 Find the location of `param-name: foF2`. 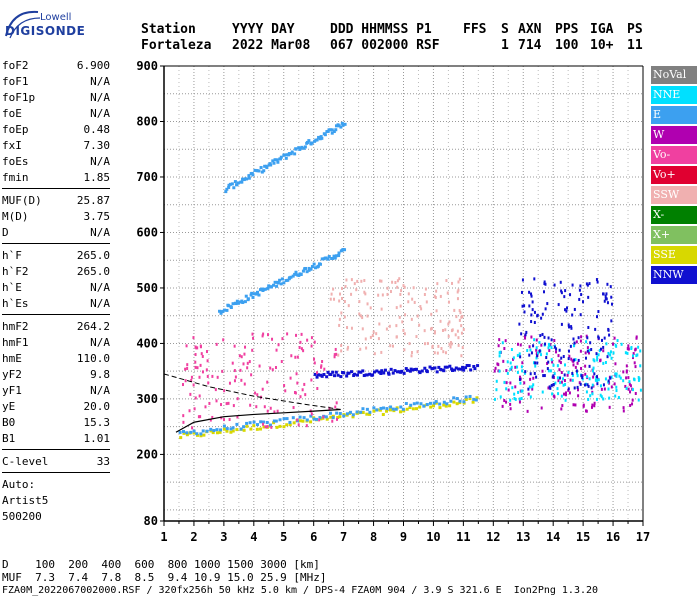

param-name: foF2 is located at coordinates (15, 65).